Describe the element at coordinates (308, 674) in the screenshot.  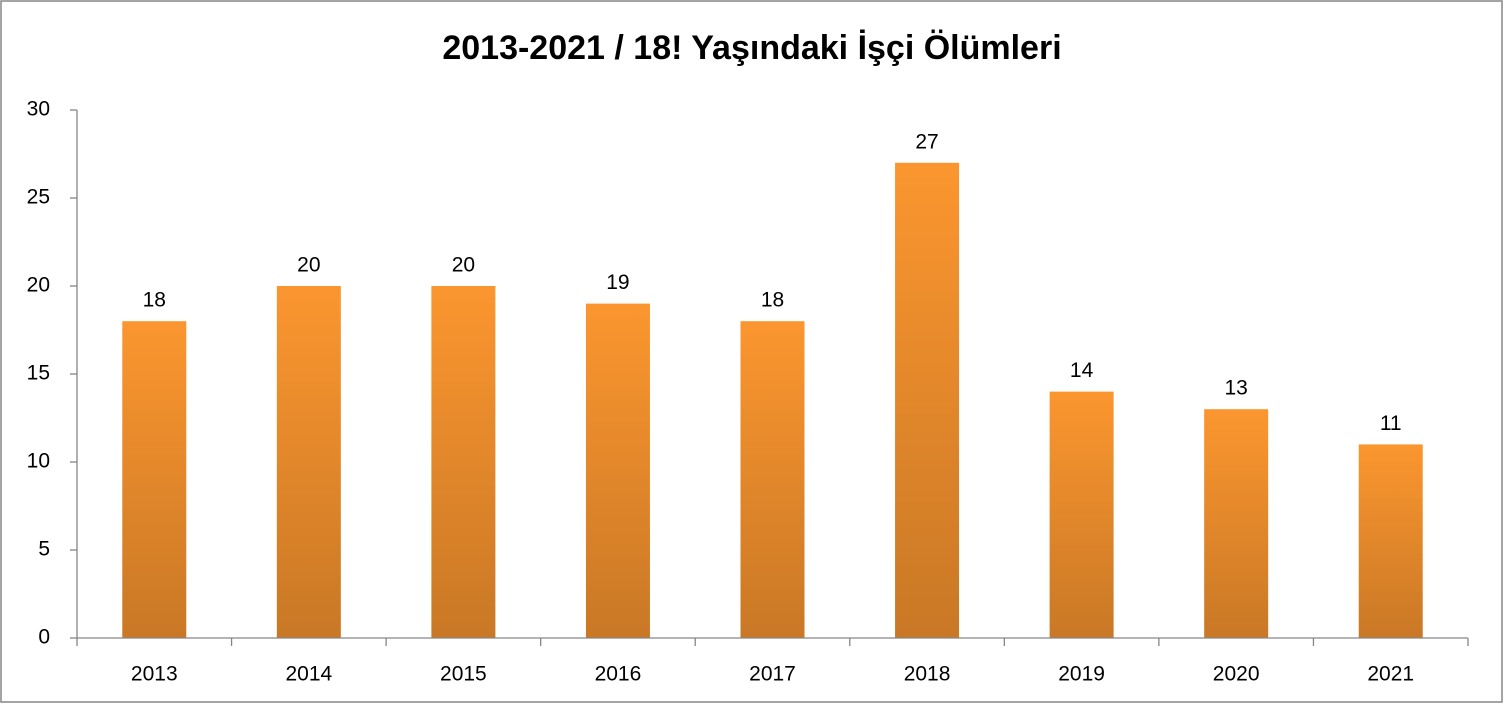
I see `x-tick-label: 2014` at that location.